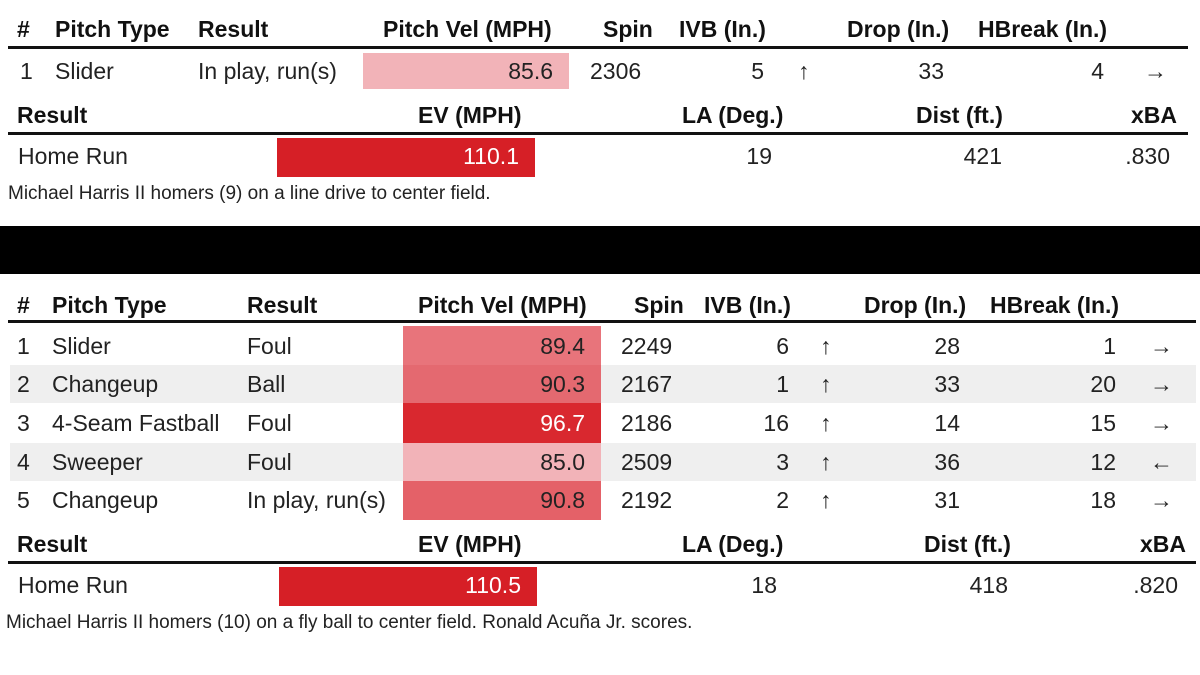 The width and height of the screenshot is (1200, 675). What do you see at coordinates (647, 500) in the screenshot?
I see `pitch-spin: 2192` at bounding box center [647, 500].